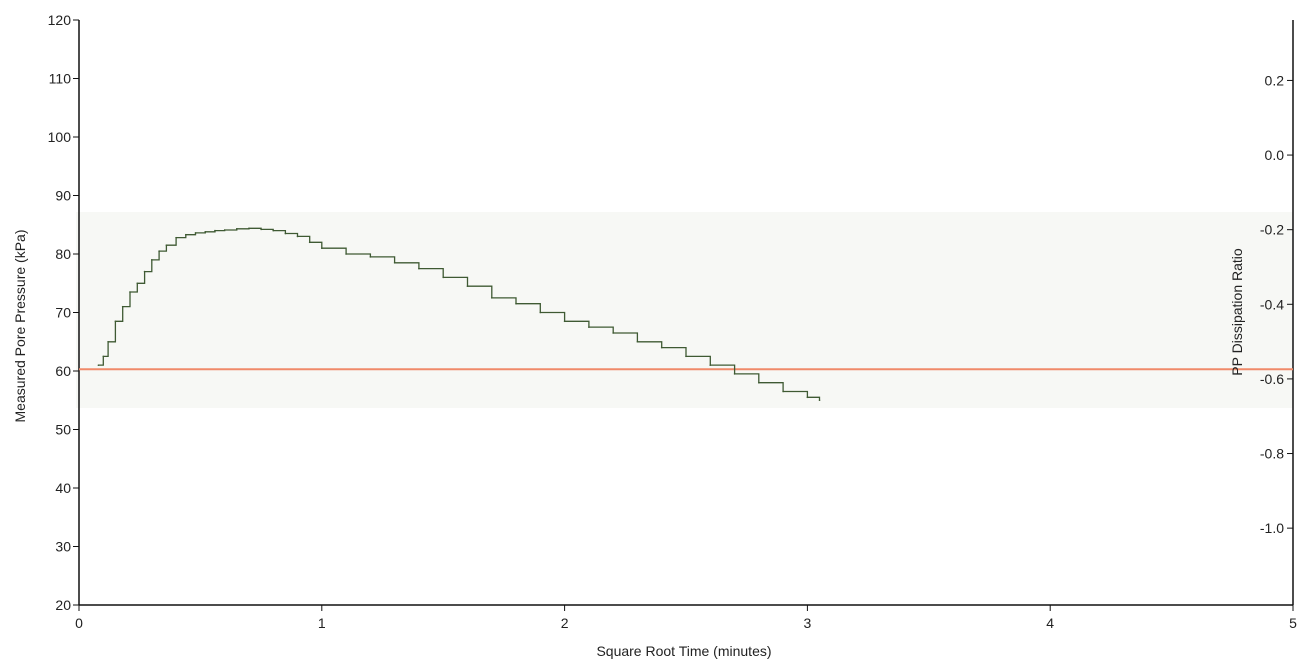  I want to click on series-group, so click(459, 314).